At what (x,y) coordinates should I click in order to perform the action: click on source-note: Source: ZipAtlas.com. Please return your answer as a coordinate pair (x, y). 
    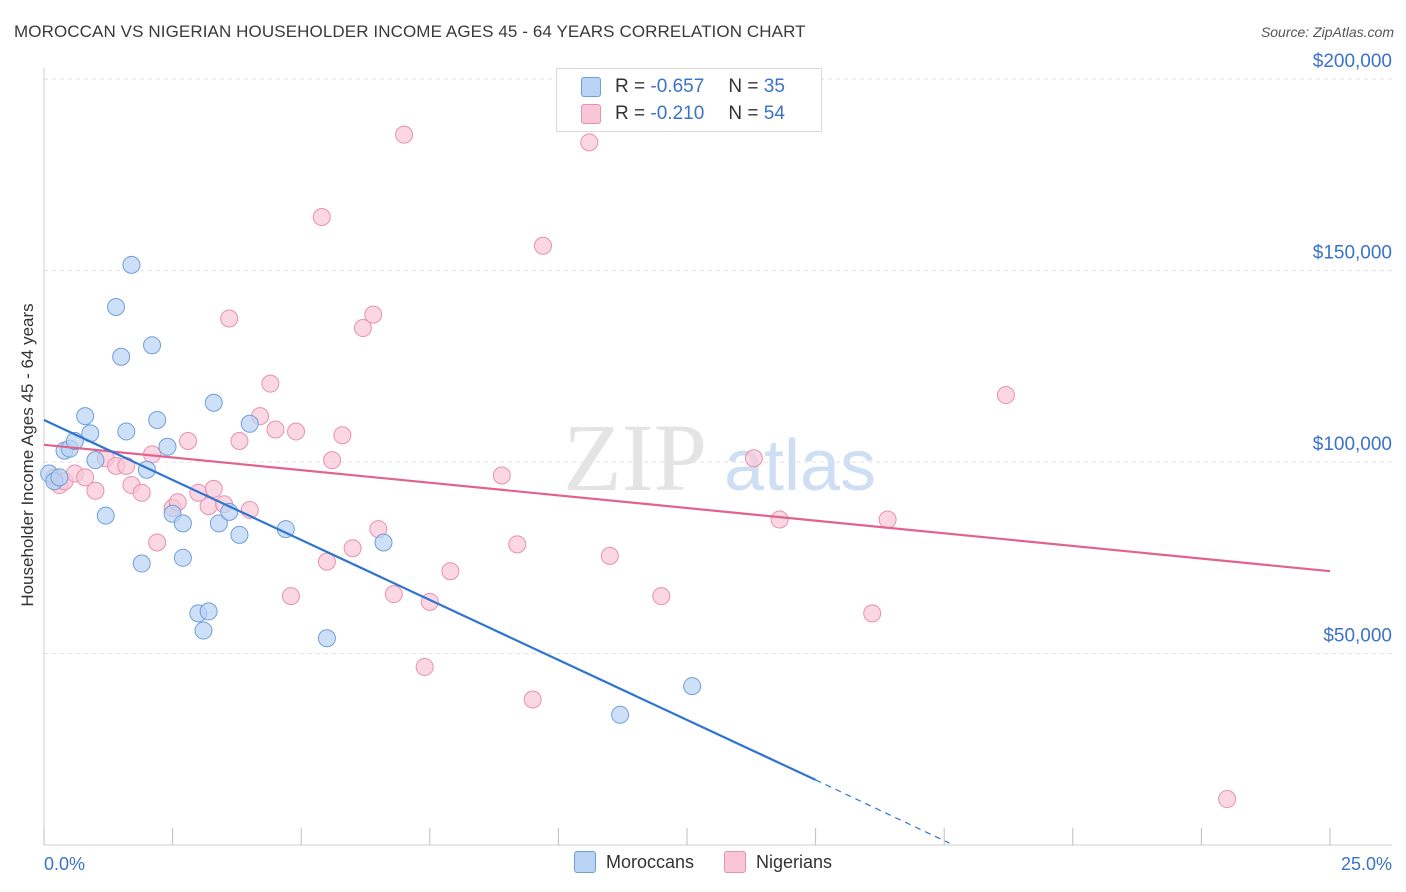
    Looking at the image, I should click on (1327, 32).